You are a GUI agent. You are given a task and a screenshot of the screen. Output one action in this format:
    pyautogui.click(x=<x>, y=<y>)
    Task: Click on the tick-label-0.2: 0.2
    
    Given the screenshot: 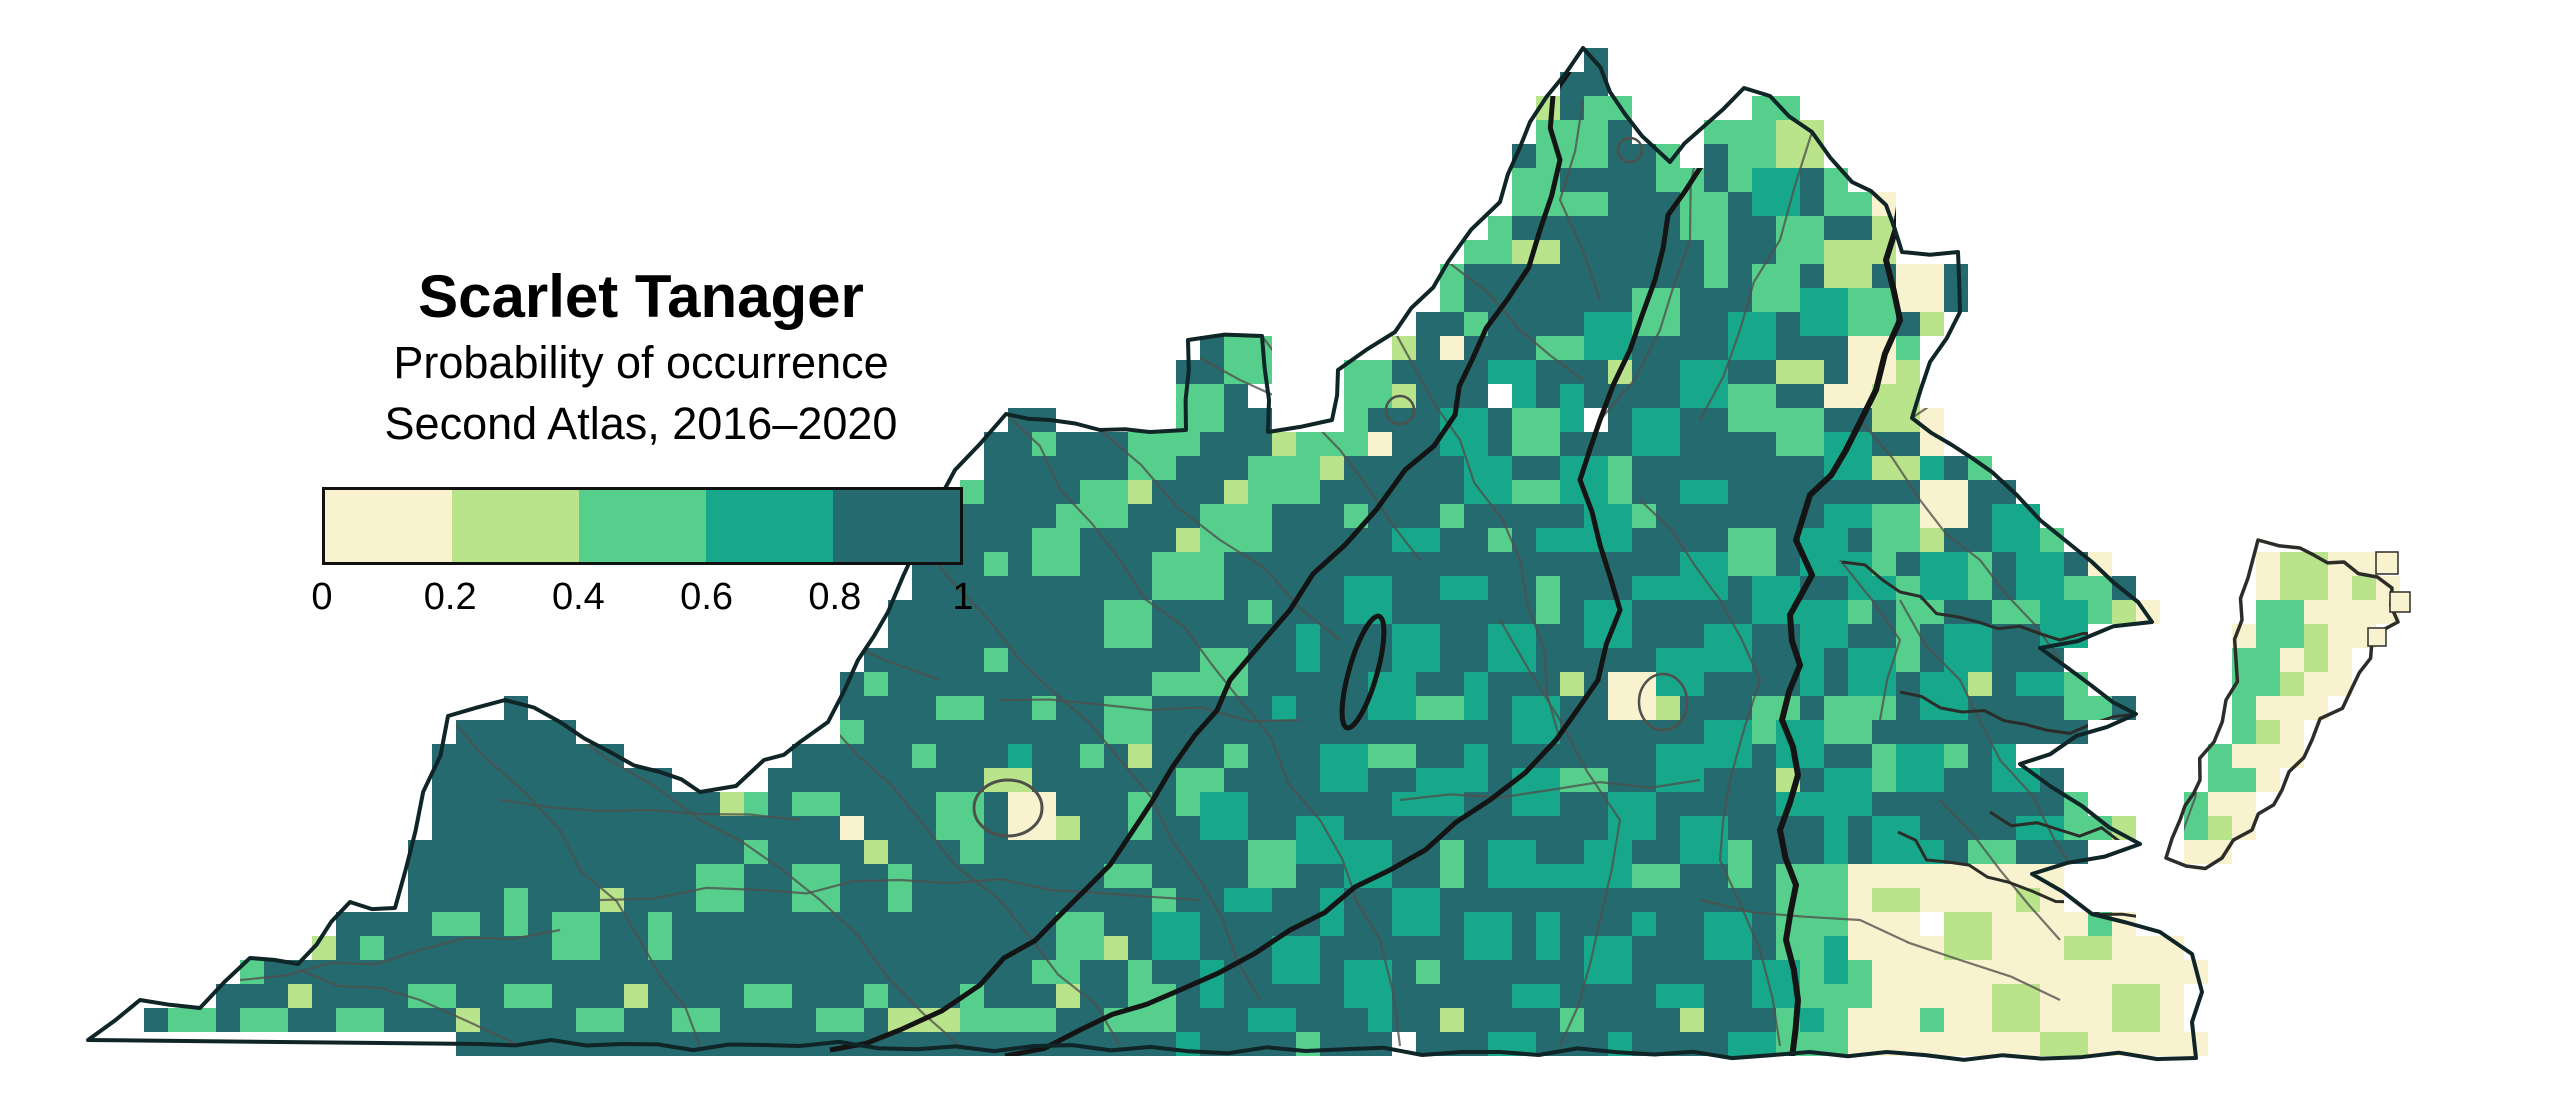 What is the action you would take?
    pyautogui.click(x=450, y=597)
    